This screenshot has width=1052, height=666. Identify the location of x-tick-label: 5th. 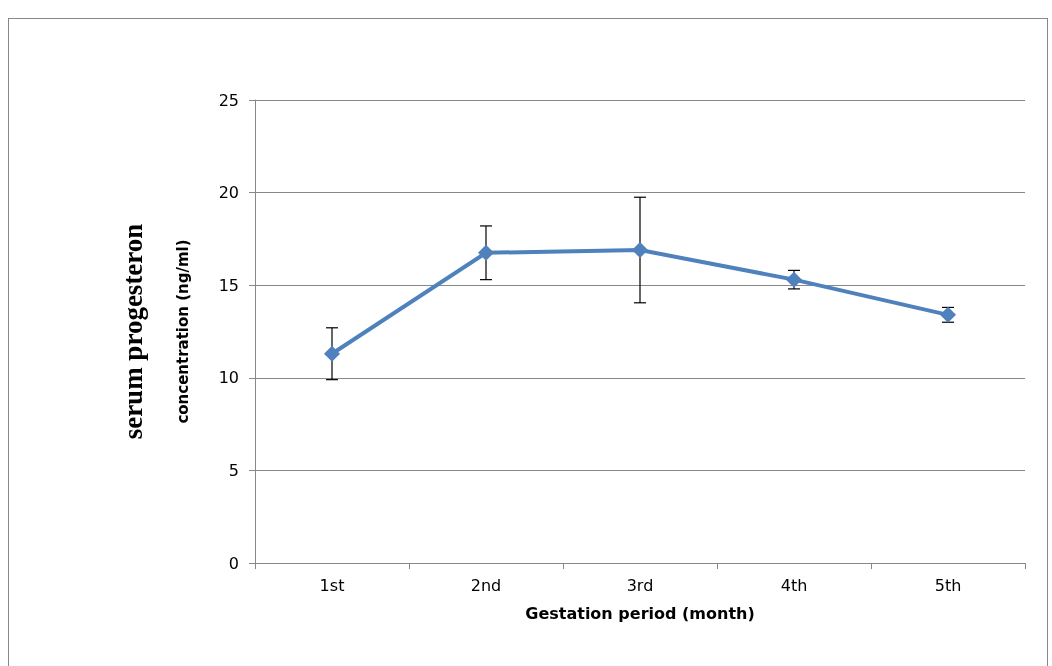
(948, 585).